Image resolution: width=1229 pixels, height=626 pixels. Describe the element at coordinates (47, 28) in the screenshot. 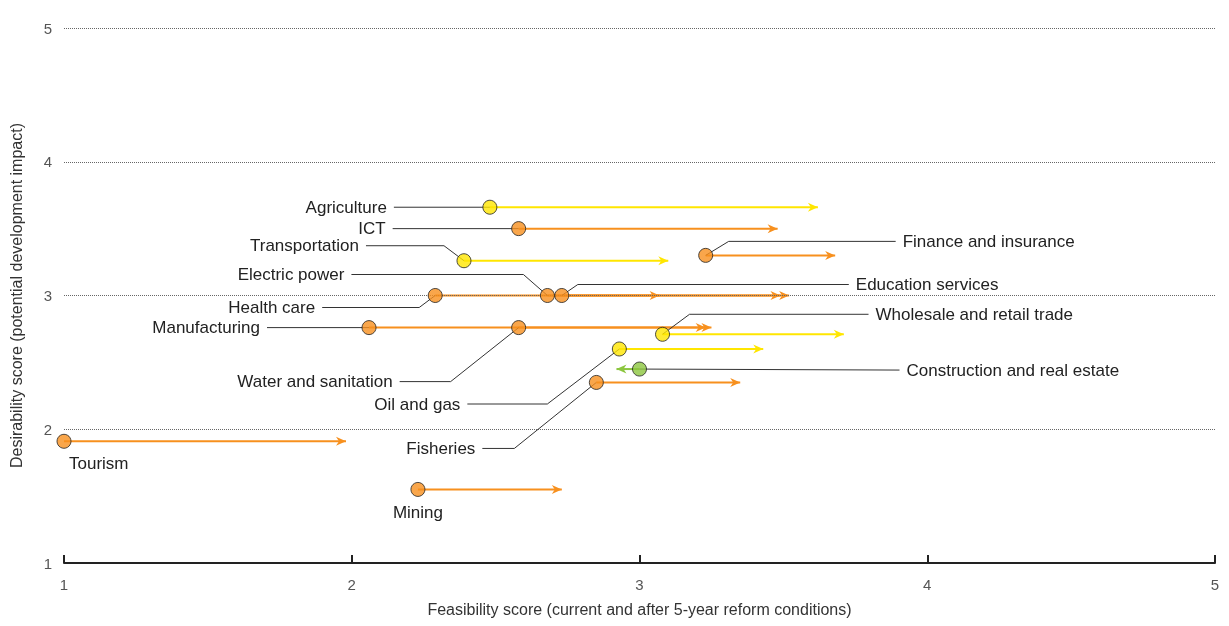

I see `y-tick-label: 5` at that location.